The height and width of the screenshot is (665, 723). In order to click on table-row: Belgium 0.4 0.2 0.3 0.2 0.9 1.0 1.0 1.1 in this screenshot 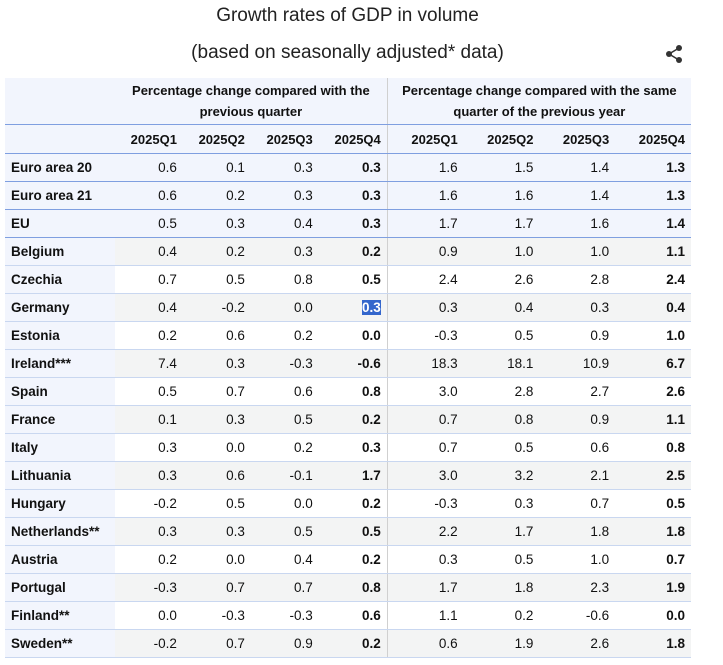, I will do `click(348, 251)`.